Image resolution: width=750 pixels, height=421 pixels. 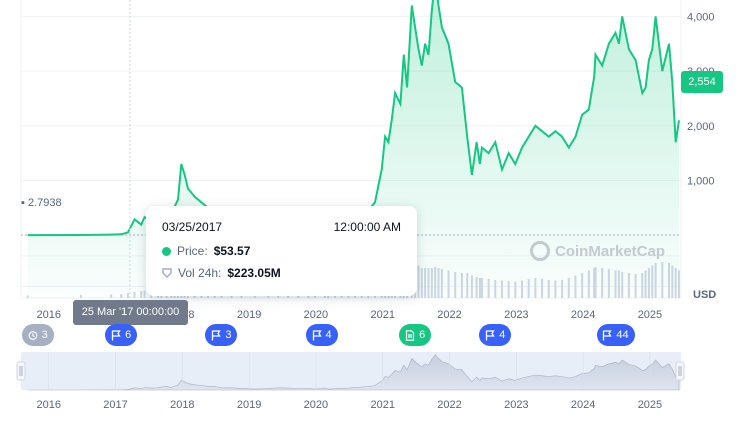 I want to click on tooltip-date: 03/25/2017, so click(x=192, y=227).